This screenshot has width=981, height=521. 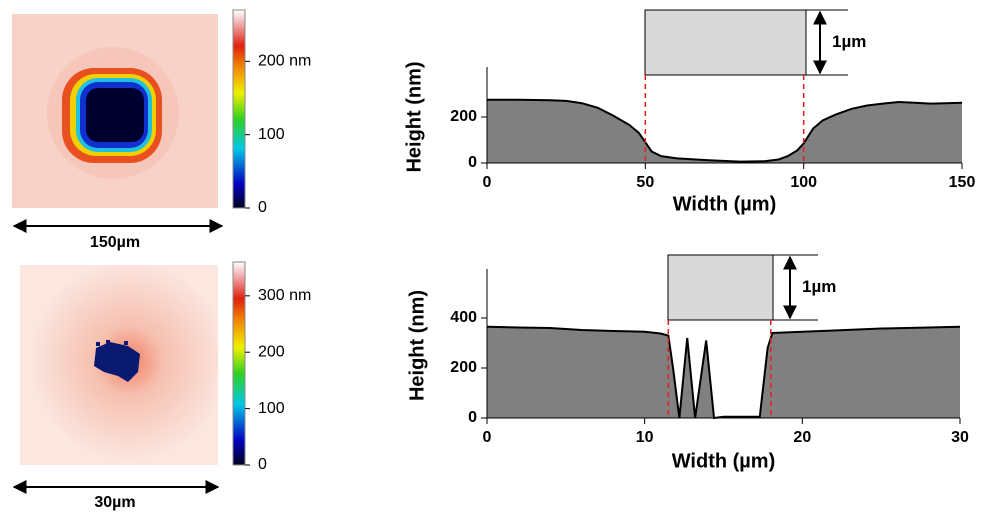 I want to click on scale-label: 150µm, so click(x=115, y=242).